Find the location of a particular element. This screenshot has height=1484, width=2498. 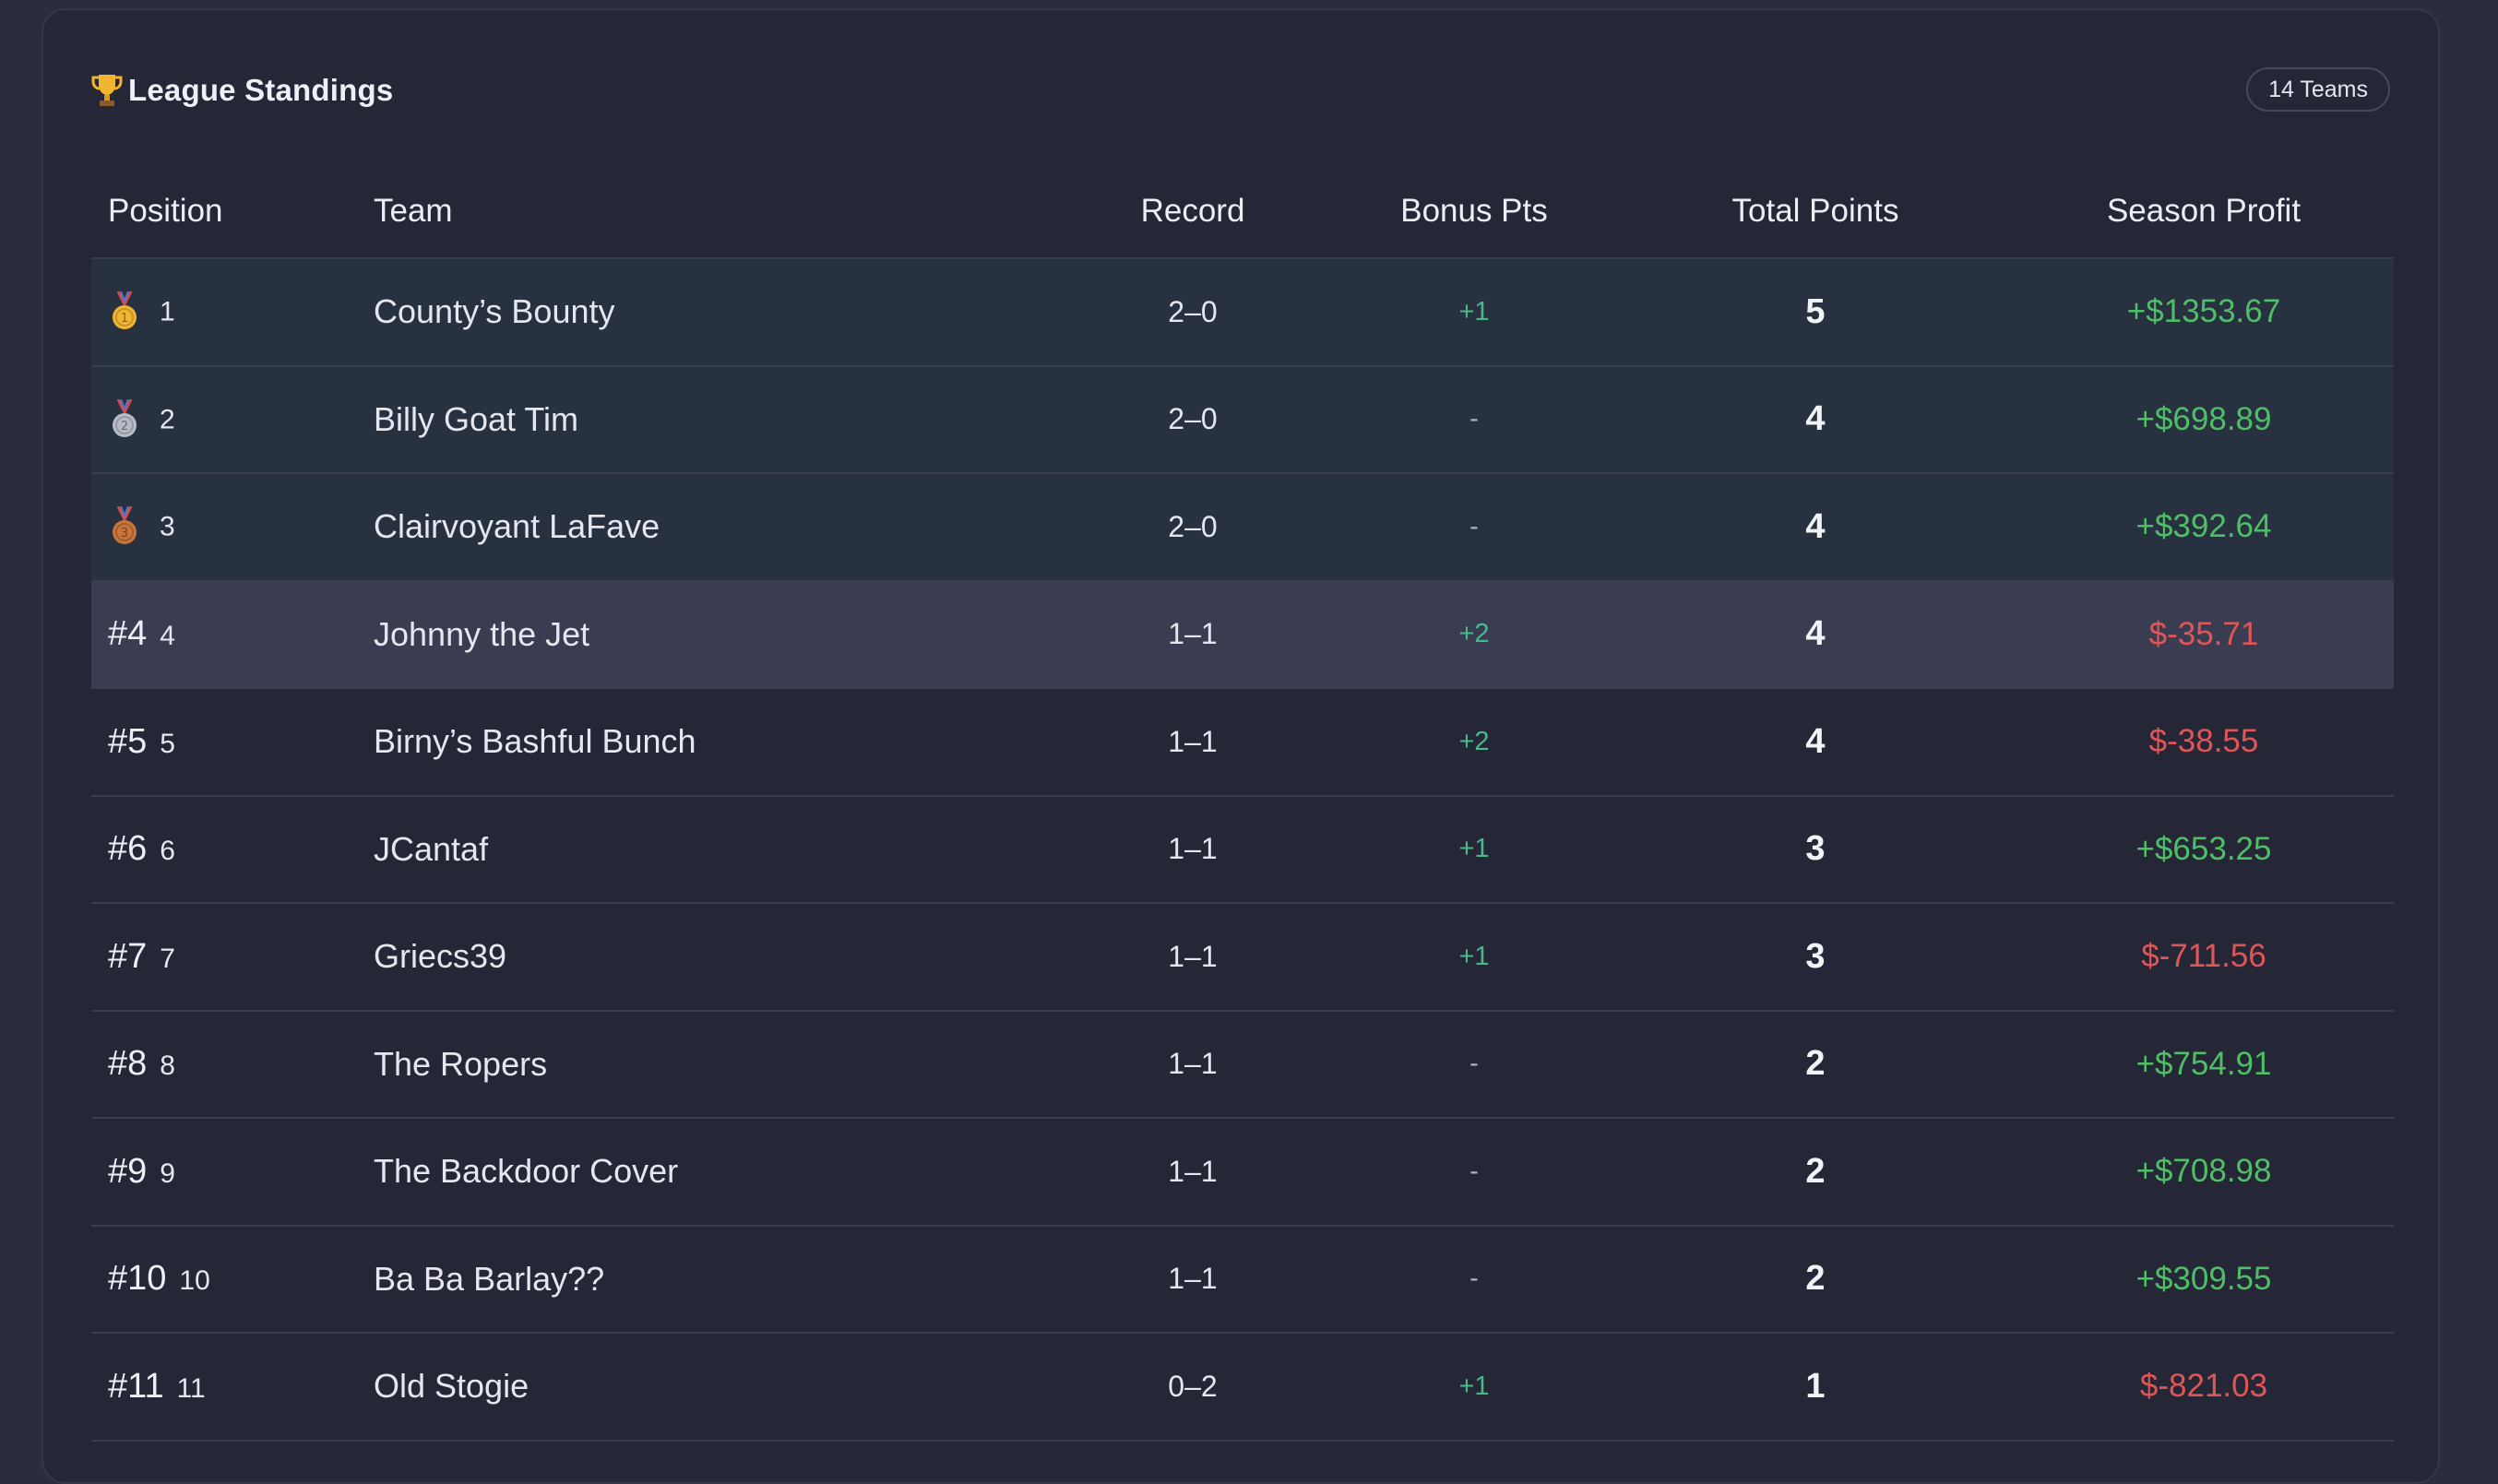

season-profit-cell: +$309.55 is located at coordinates (2204, 1279).